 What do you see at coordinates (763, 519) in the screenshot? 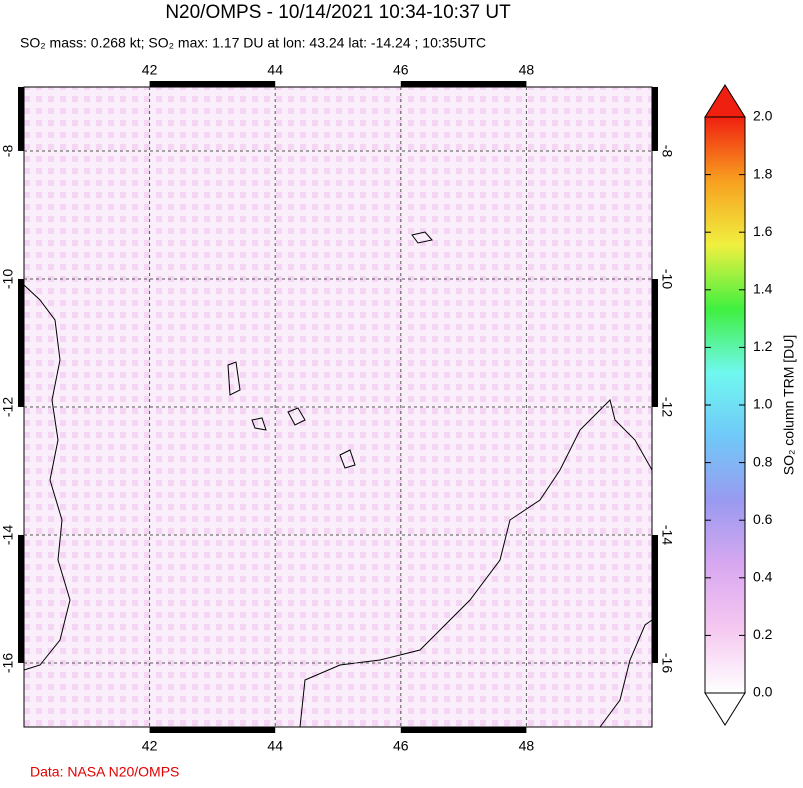
I see `colorbar-tick-label: 0.6` at bounding box center [763, 519].